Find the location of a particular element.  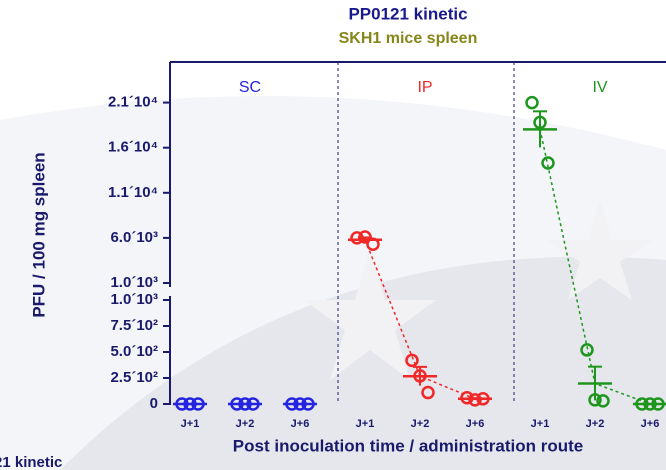

y-tick-label: 1.6´10⁴ is located at coordinates (133, 147).